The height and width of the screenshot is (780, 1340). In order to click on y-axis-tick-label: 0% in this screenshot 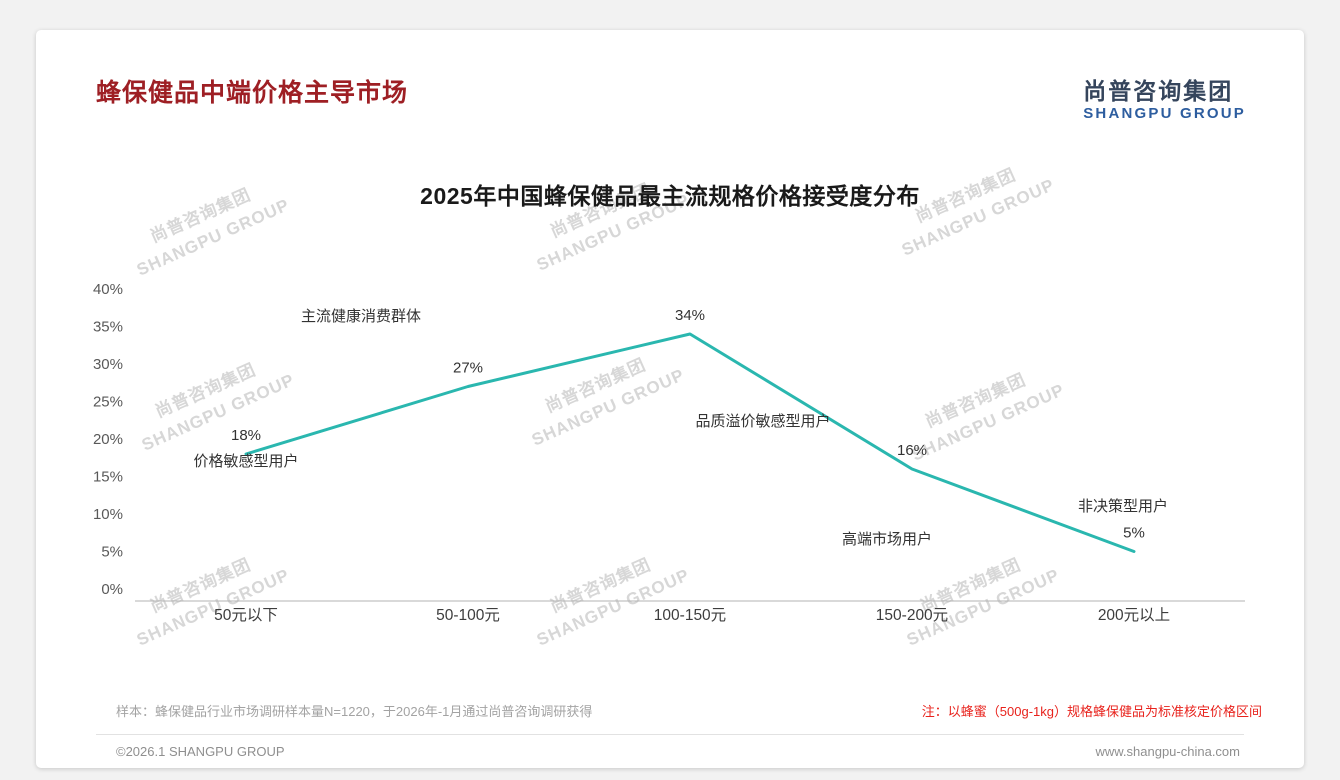, I will do `click(112, 589)`.